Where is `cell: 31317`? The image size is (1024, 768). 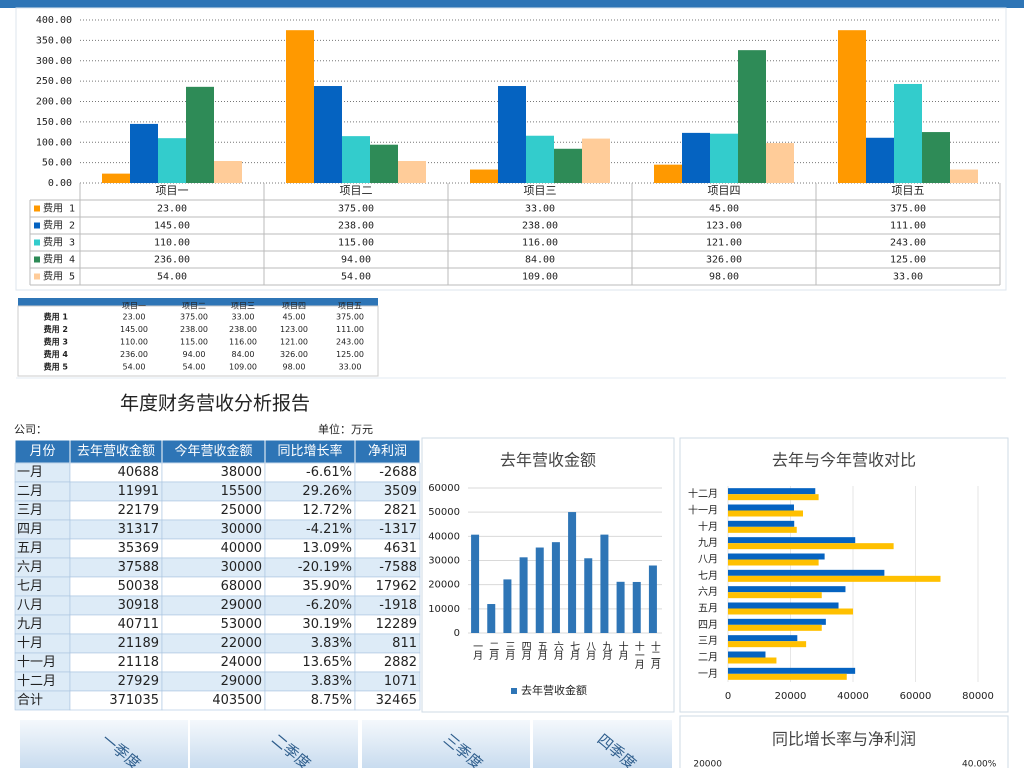
cell: 31317 is located at coordinates (138, 529).